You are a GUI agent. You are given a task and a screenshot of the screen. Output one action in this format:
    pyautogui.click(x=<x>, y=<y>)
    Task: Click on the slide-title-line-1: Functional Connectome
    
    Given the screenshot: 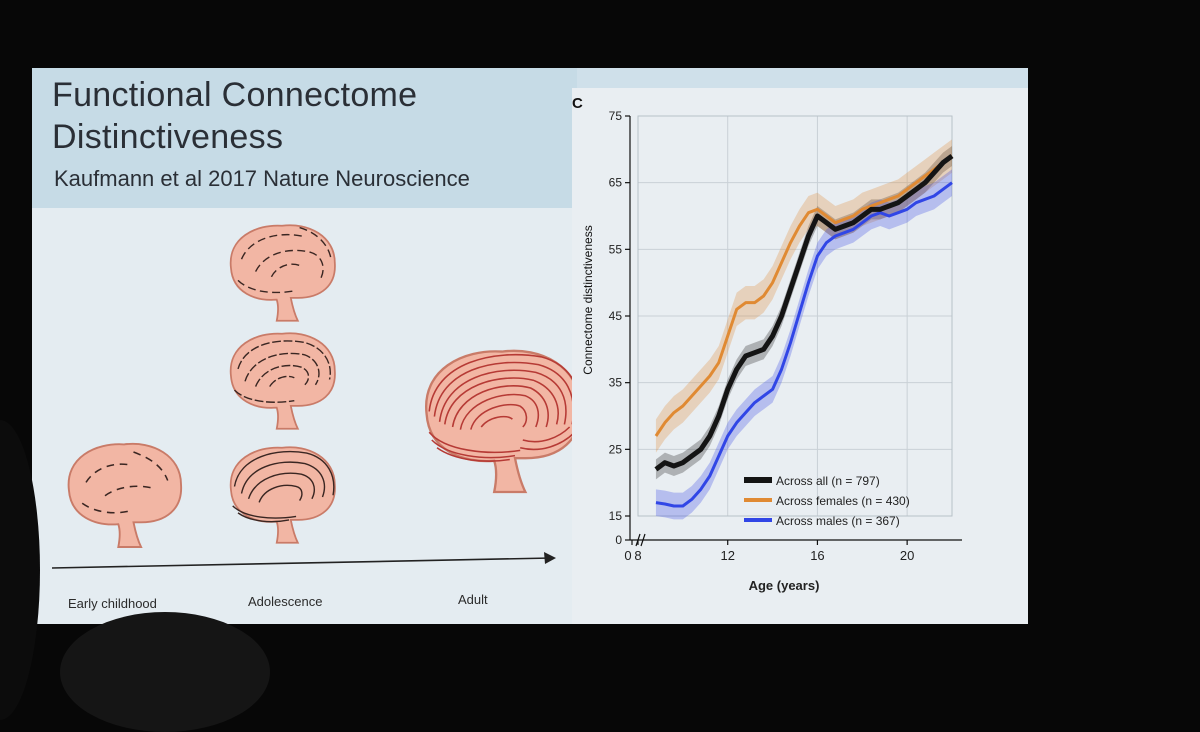 What is the action you would take?
    pyautogui.click(x=235, y=95)
    